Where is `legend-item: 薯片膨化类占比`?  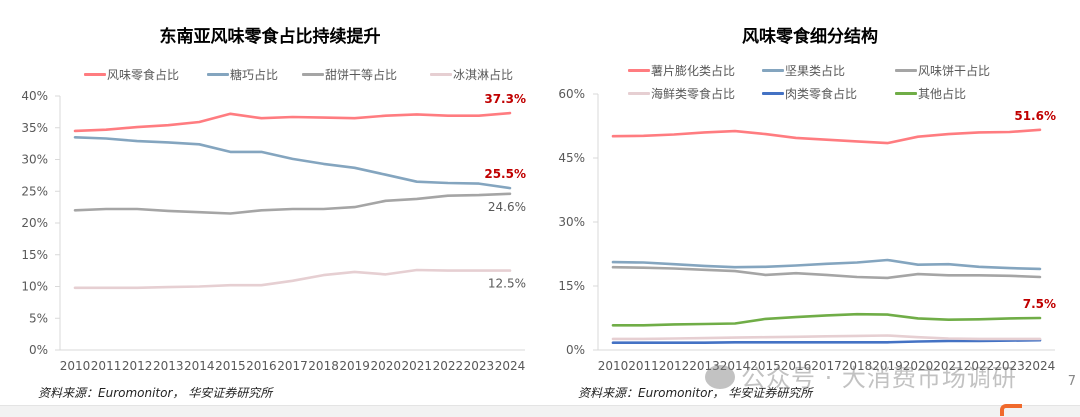 legend-item: 薯片膨化类占比 is located at coordinates (681, 70).